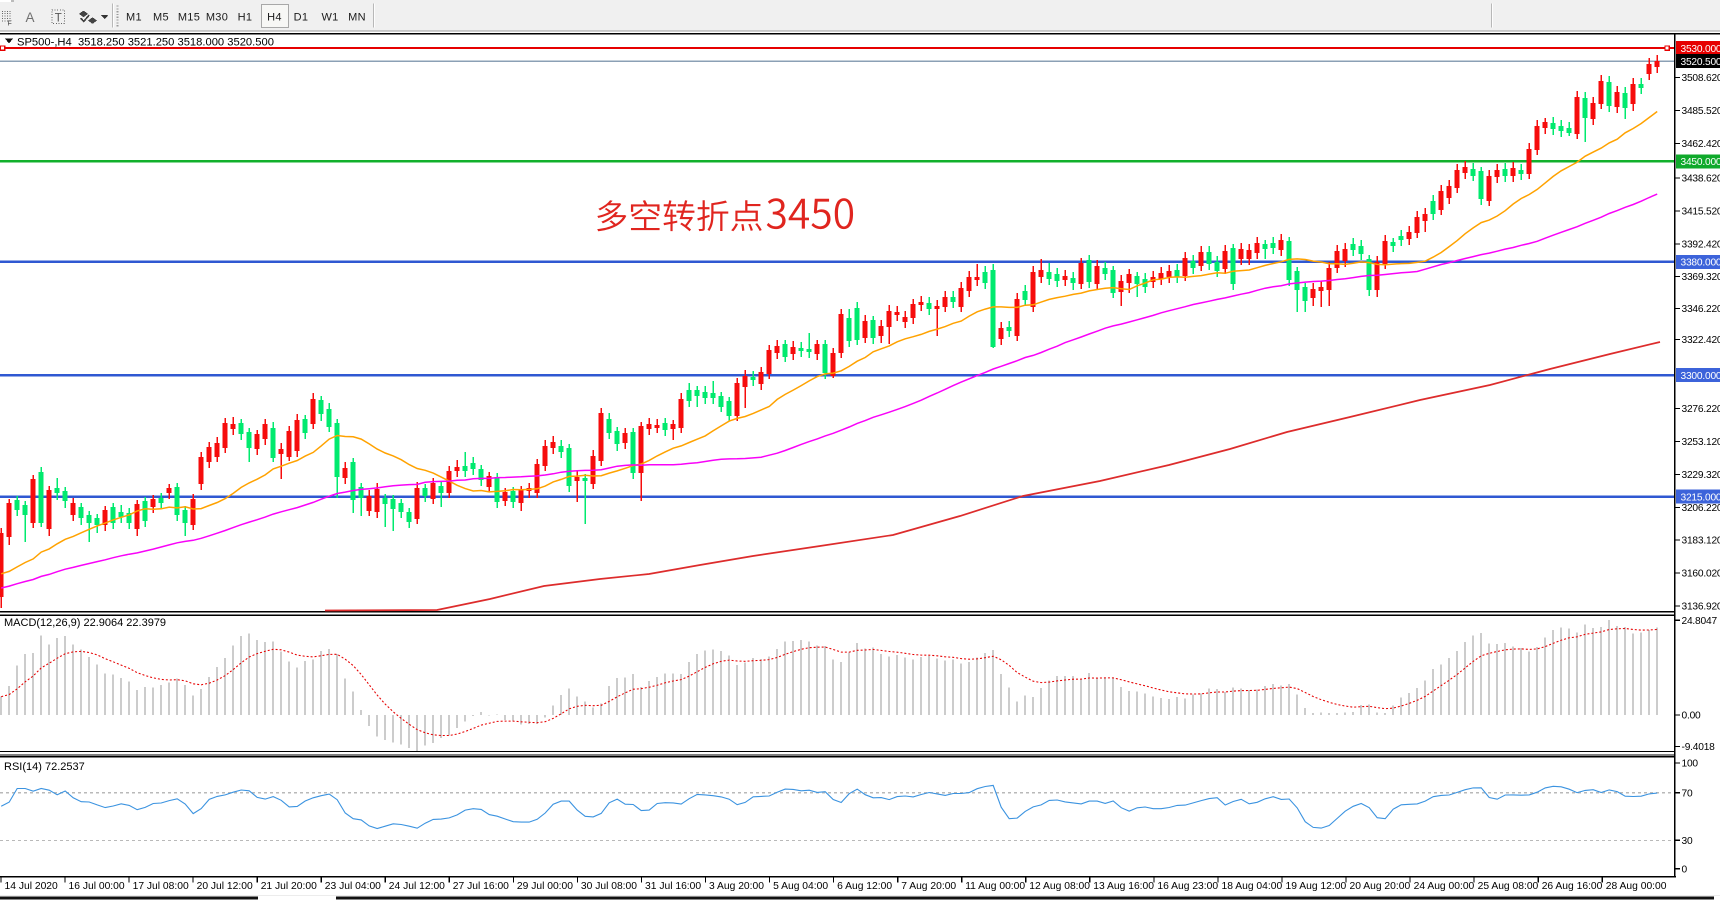 The width and height of the screenshot is (1720, 900). What do you see at coordinates (1059, 886) in the screenshot?
I see `svg-text: 12 Aug 08:00` at bounding box center [1059, 886].